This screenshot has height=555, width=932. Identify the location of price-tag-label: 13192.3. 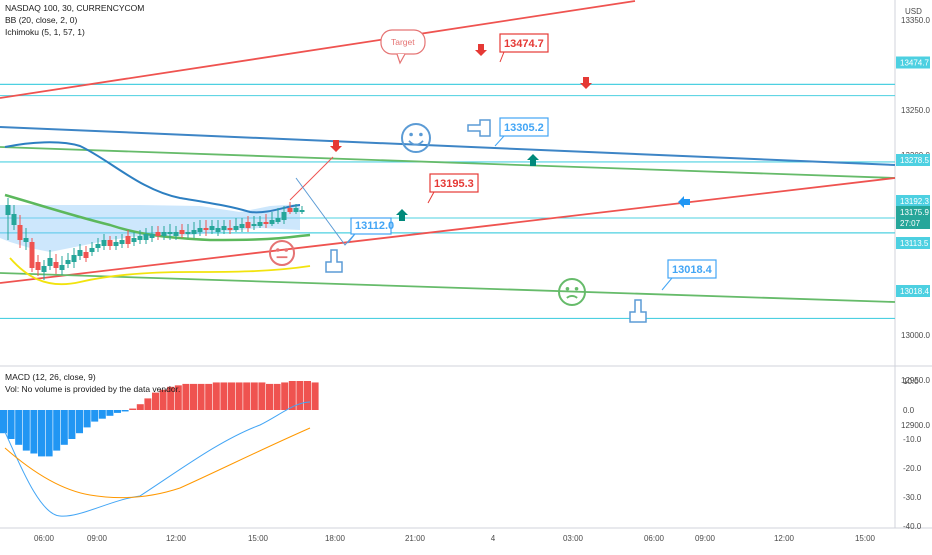
(914, 201).